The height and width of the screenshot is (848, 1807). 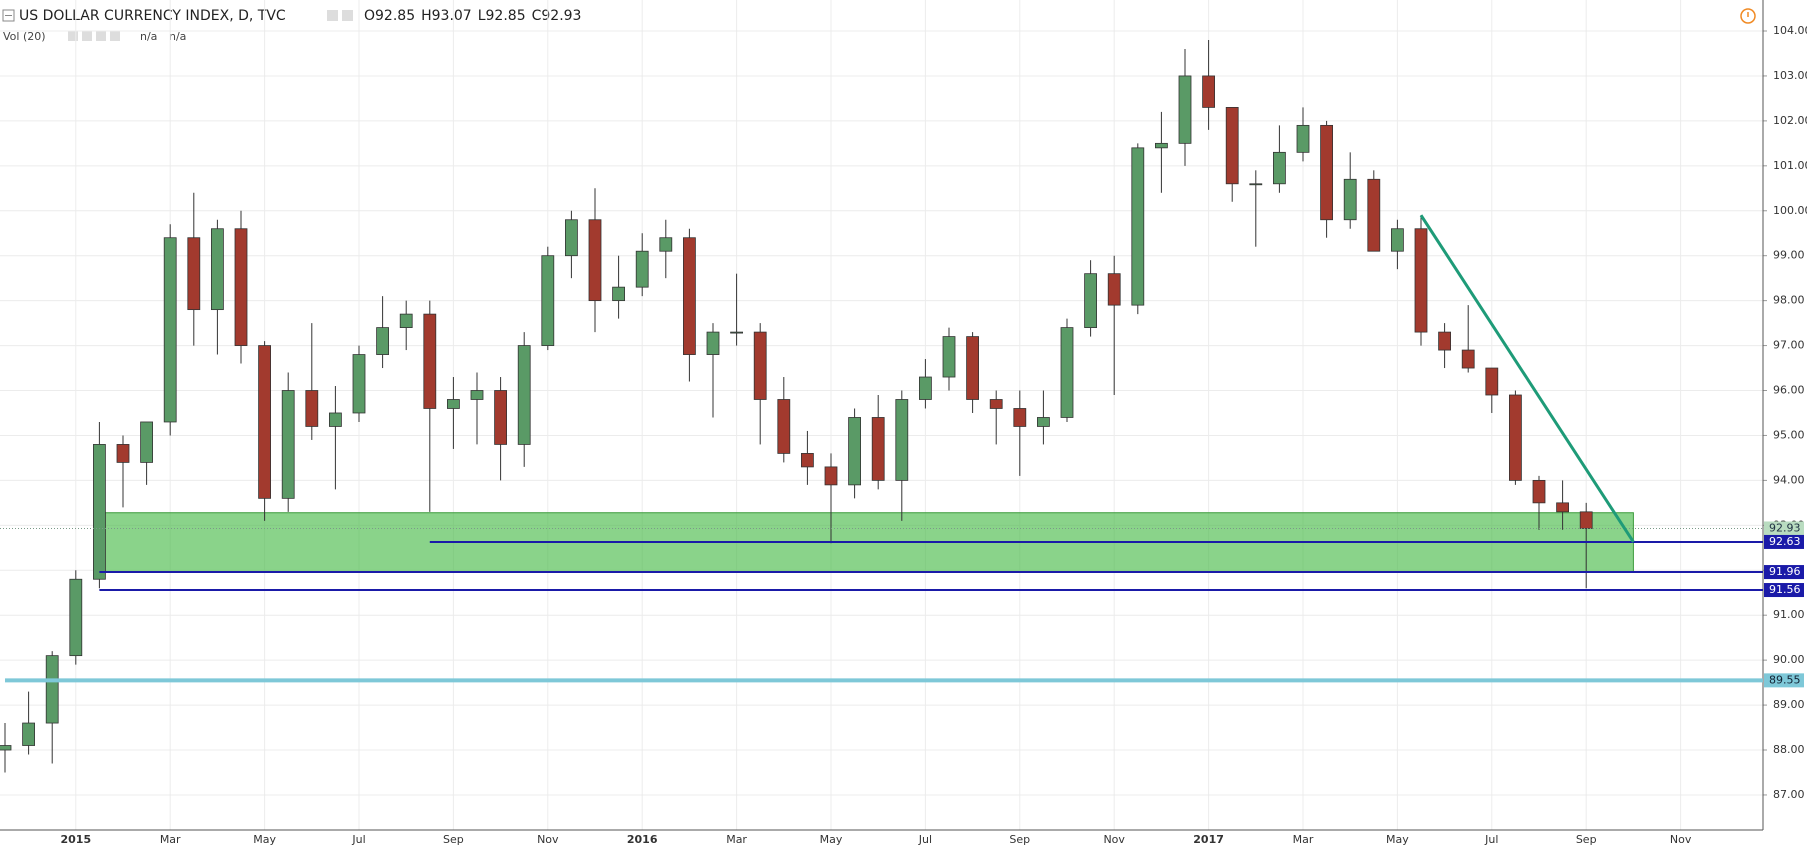 What do you see at coordinates (1789, 479) in the screenshot?
I see `y-tick-label: 94.00` at bounding box center [1789, 479].